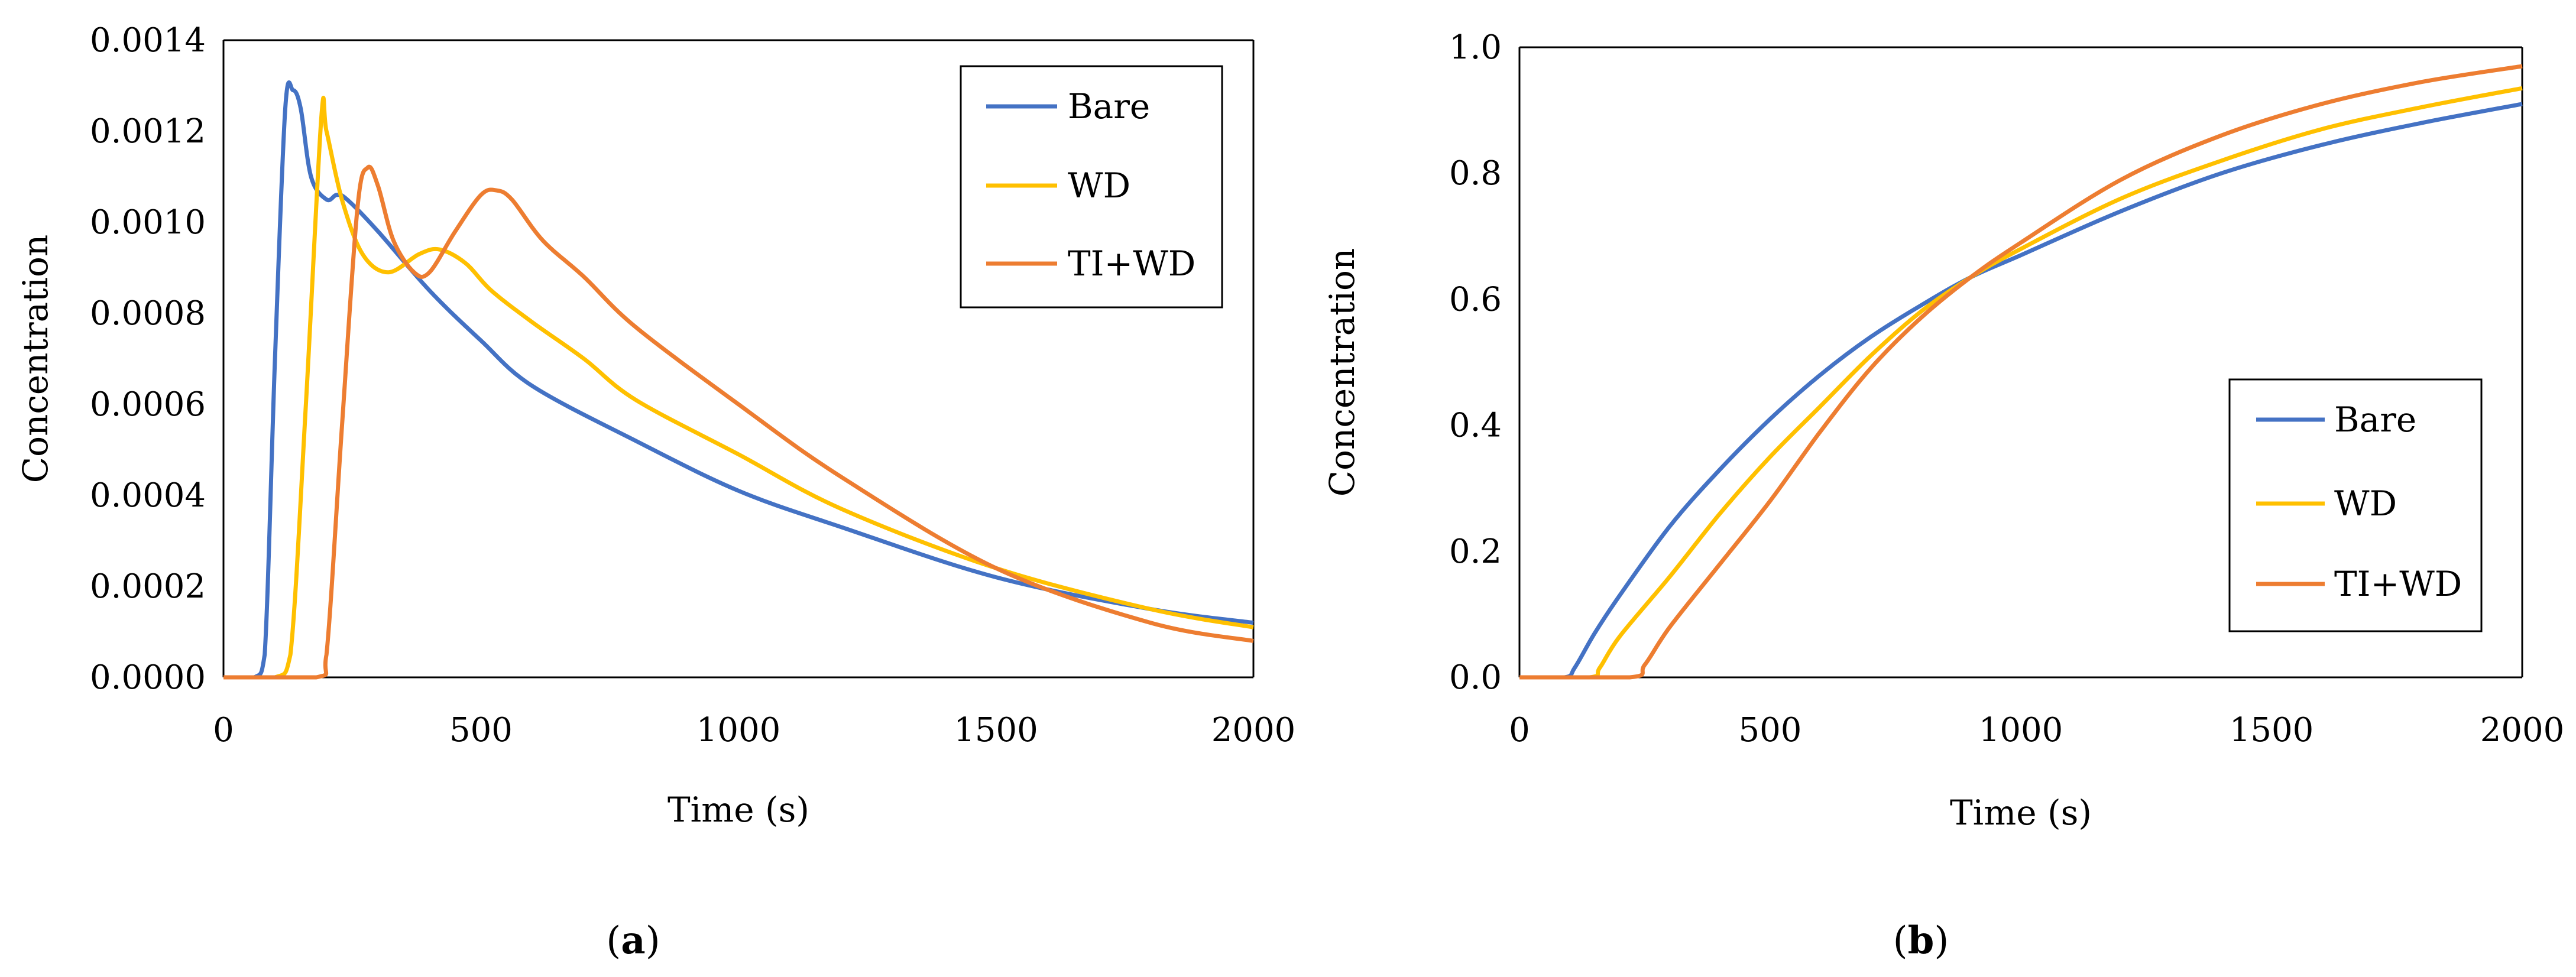  Describe the element at coordinates (738, 810) in the screenshot. I see `x-axis-label-a: Time (s)` at that location.